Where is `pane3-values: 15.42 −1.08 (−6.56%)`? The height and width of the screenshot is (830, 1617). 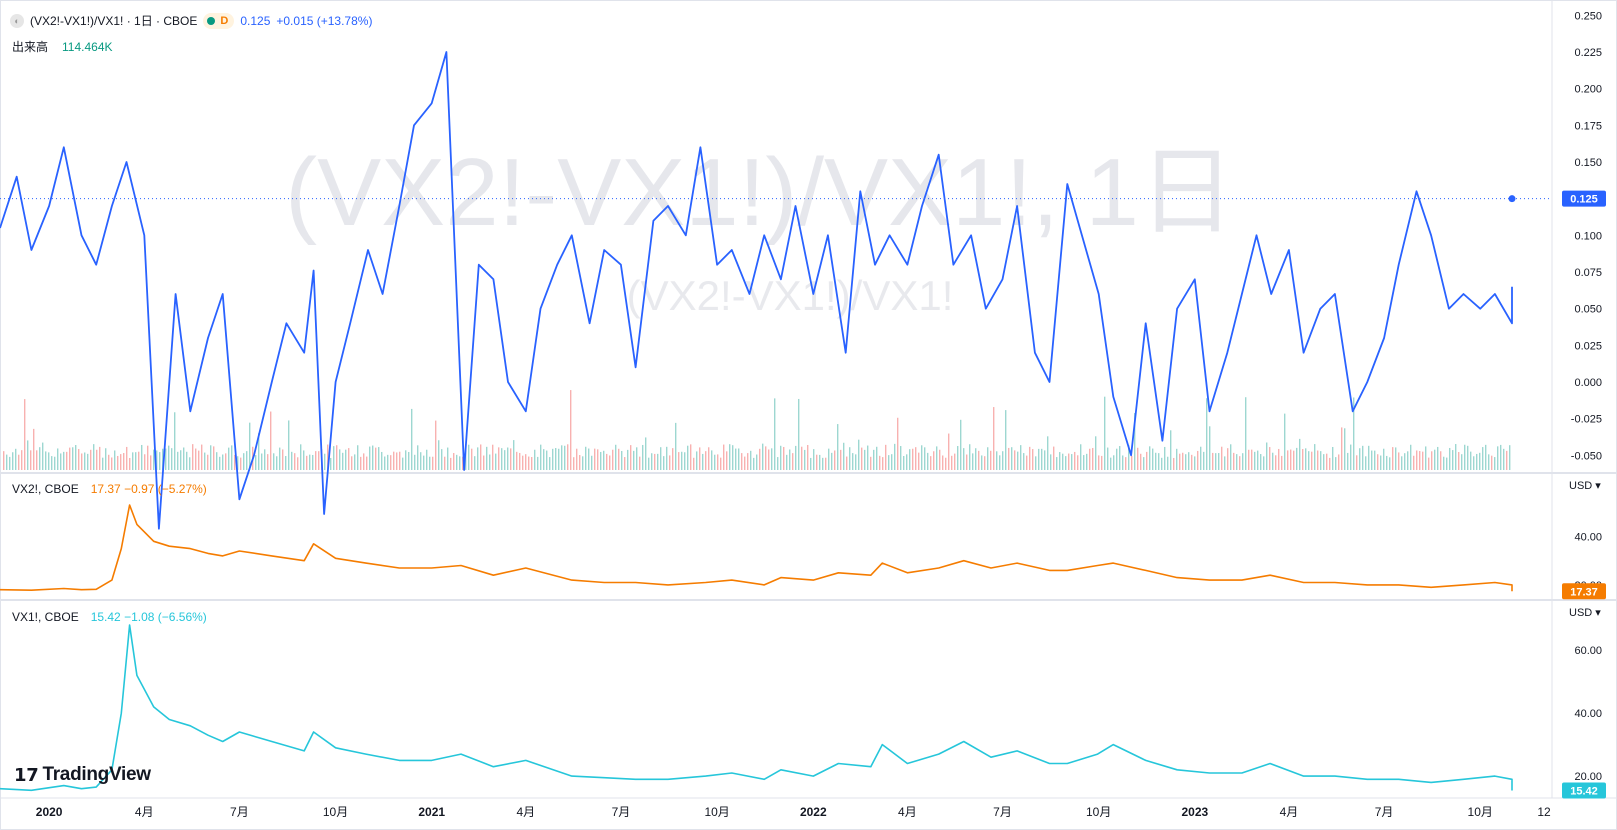
pane3-values: 15.42 −1.08 (−6.56%) is located at coordinates (148, 617).